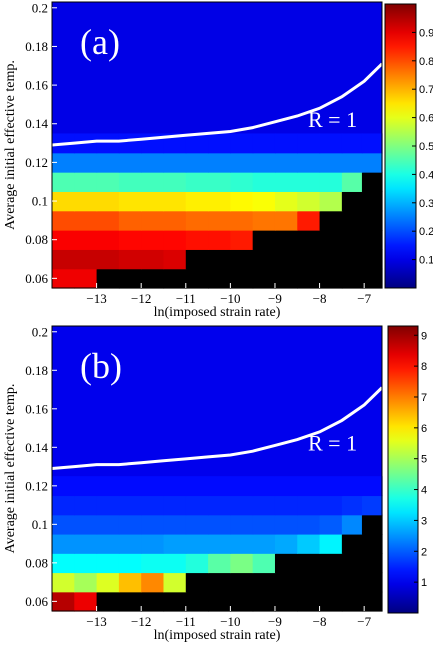  Describe the element at coordinates (424, 521) in the screenshot. I see `colorbar-tick-label: 3` at that location.